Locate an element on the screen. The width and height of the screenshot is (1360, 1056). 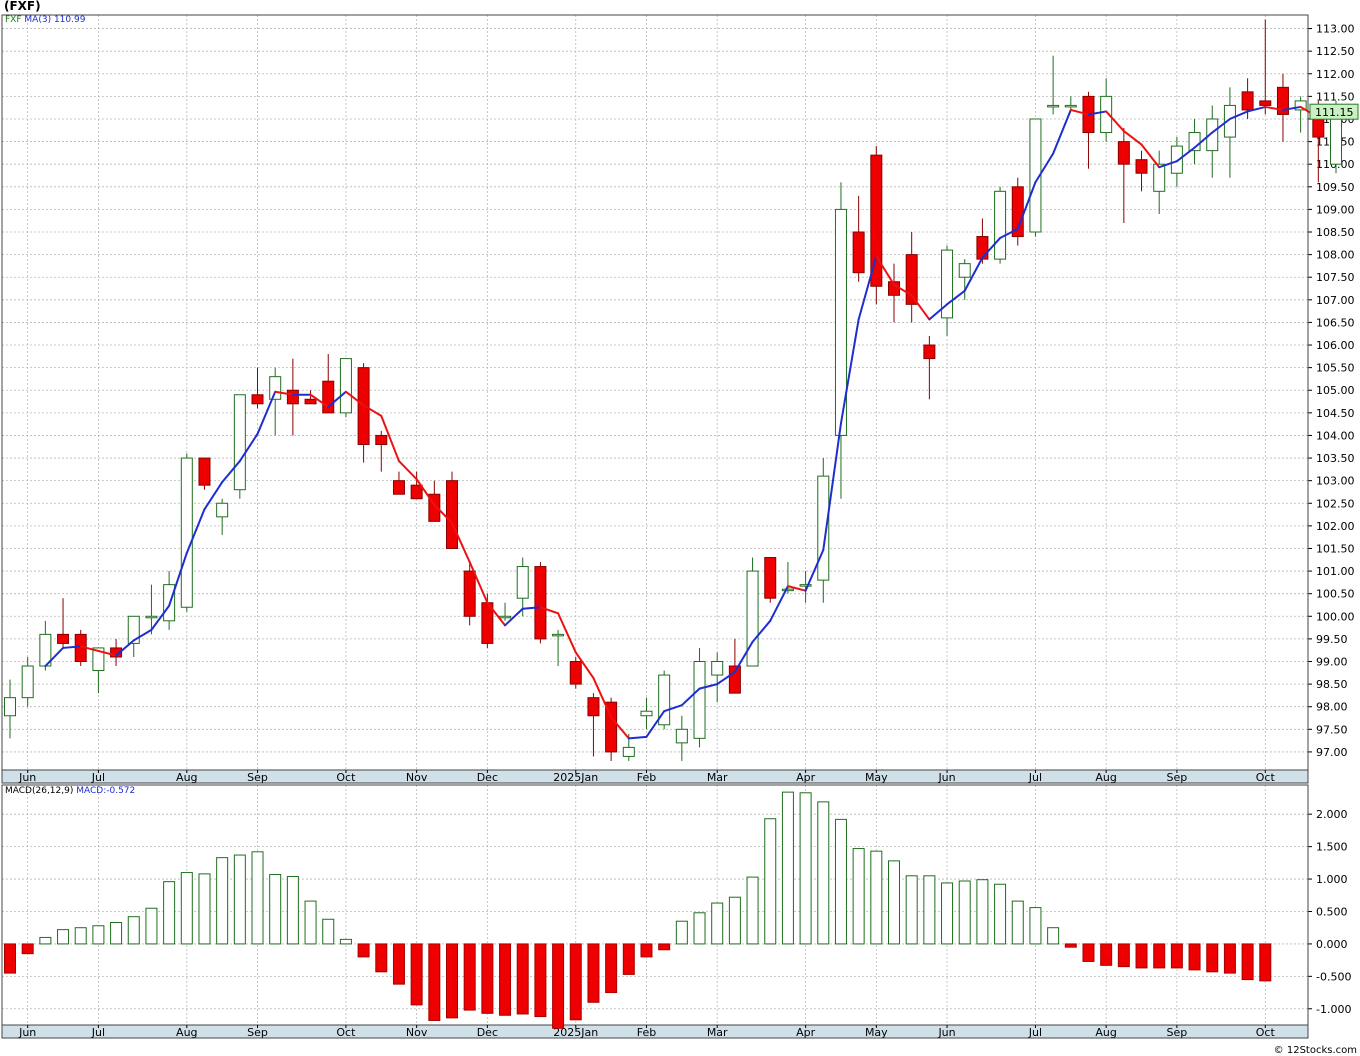
price-x-tick-label: Nov is located at coordinates (417, 777).